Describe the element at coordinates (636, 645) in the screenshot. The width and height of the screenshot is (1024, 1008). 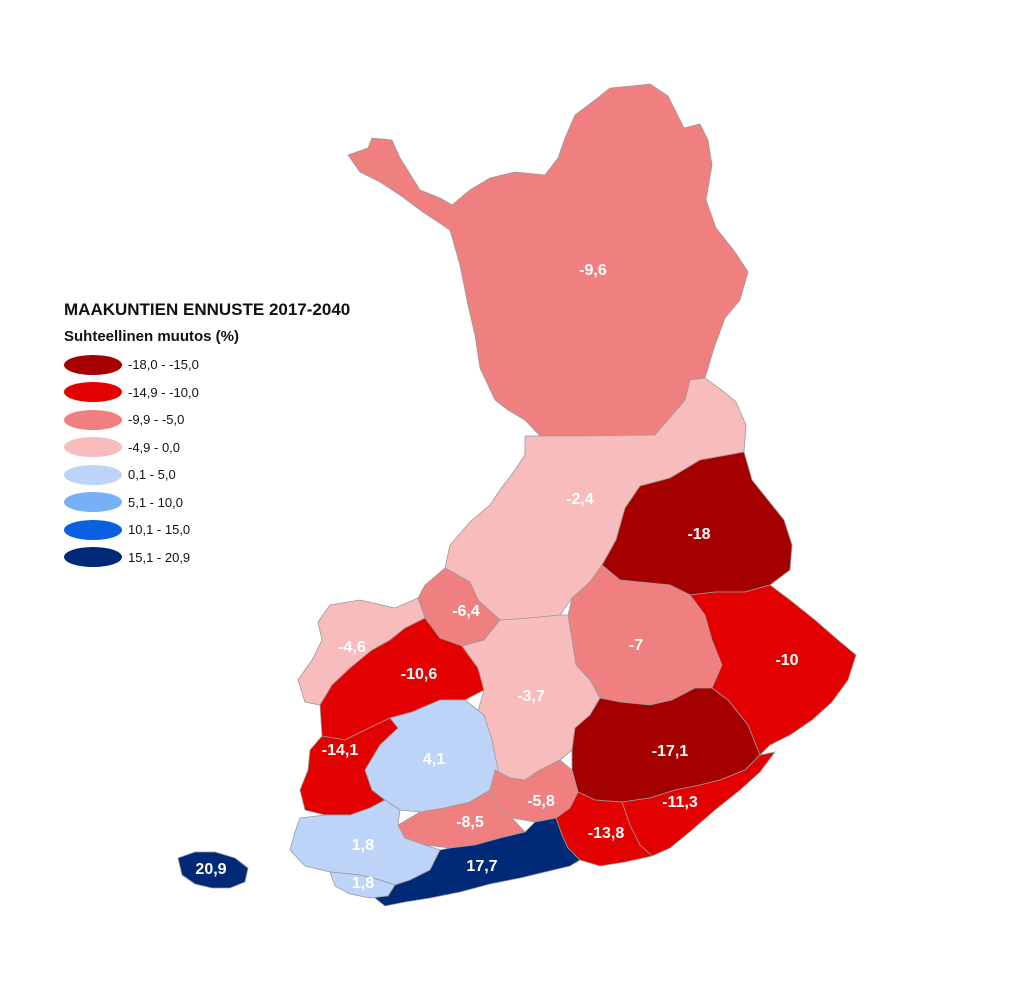
I see `label-pohjois-savo: -7` at that location.